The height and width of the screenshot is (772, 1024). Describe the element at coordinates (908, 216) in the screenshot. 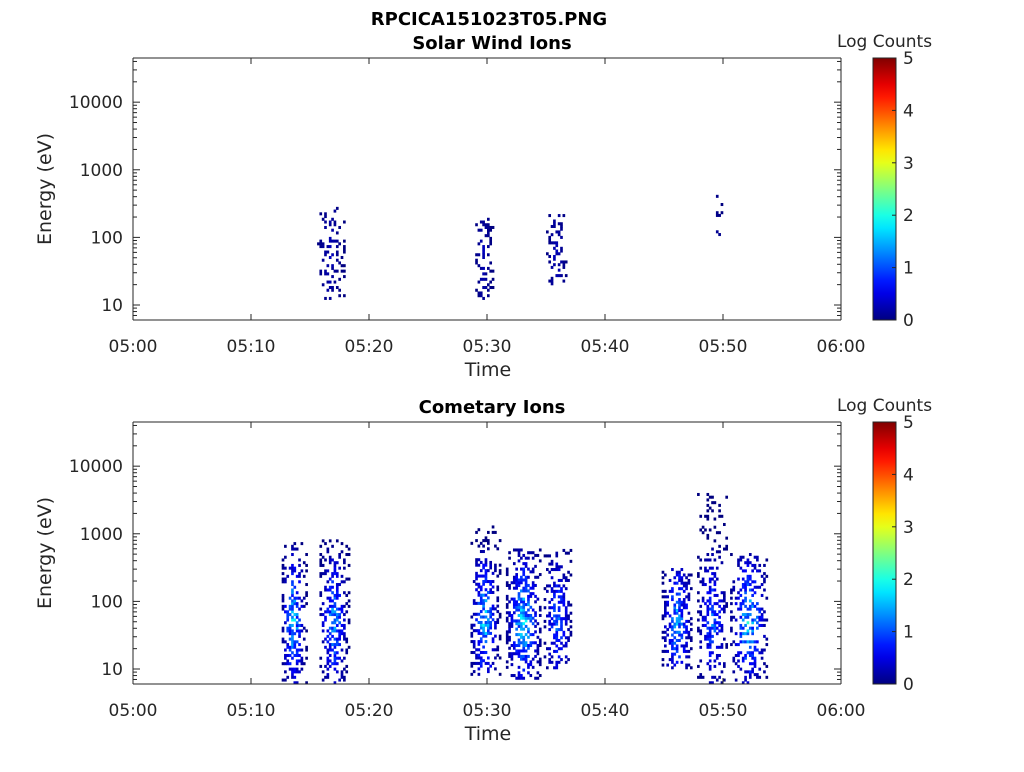

I see `colorbar-tick-label: 2` at that location.